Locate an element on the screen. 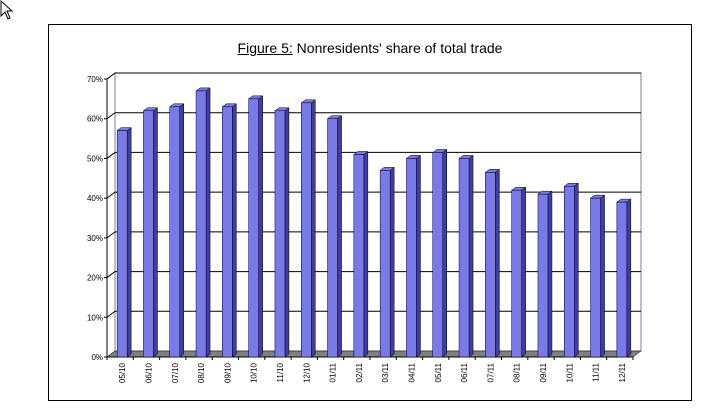 This screenshot has width=716, height=417. x-tick-label: 04/11 is located at coordinates (411, 372).